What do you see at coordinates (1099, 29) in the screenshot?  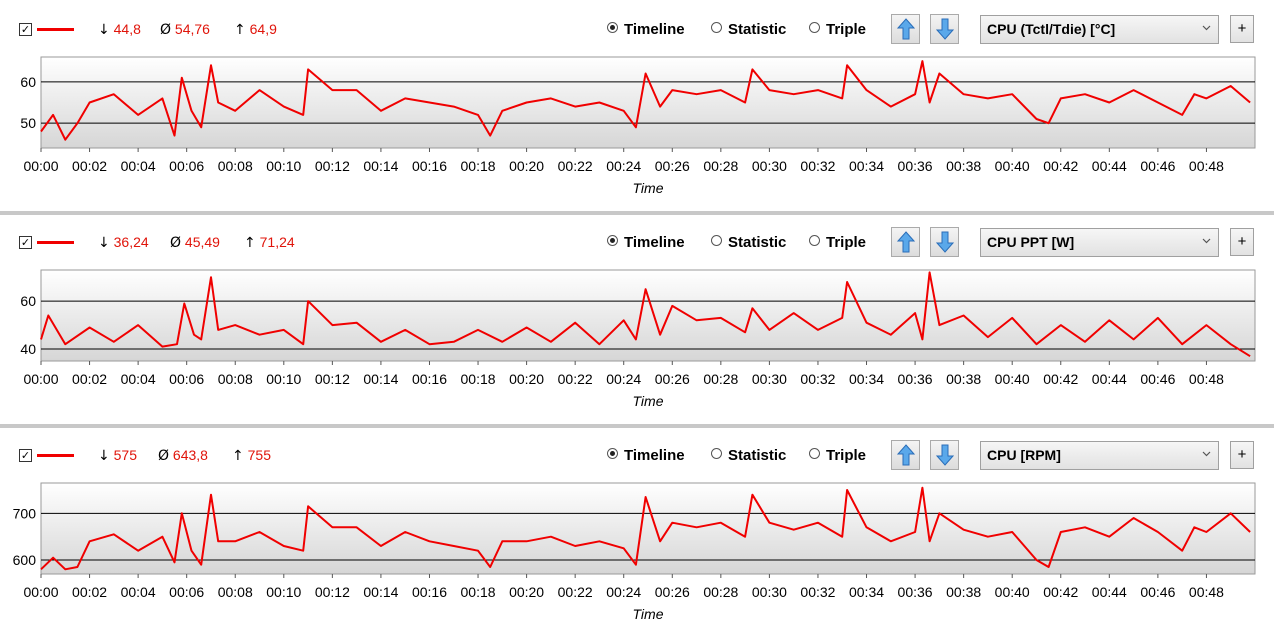 I see `sensor-select: CPU (Tctl/Tdie) [°C]` at bounding box center [1099, 29].